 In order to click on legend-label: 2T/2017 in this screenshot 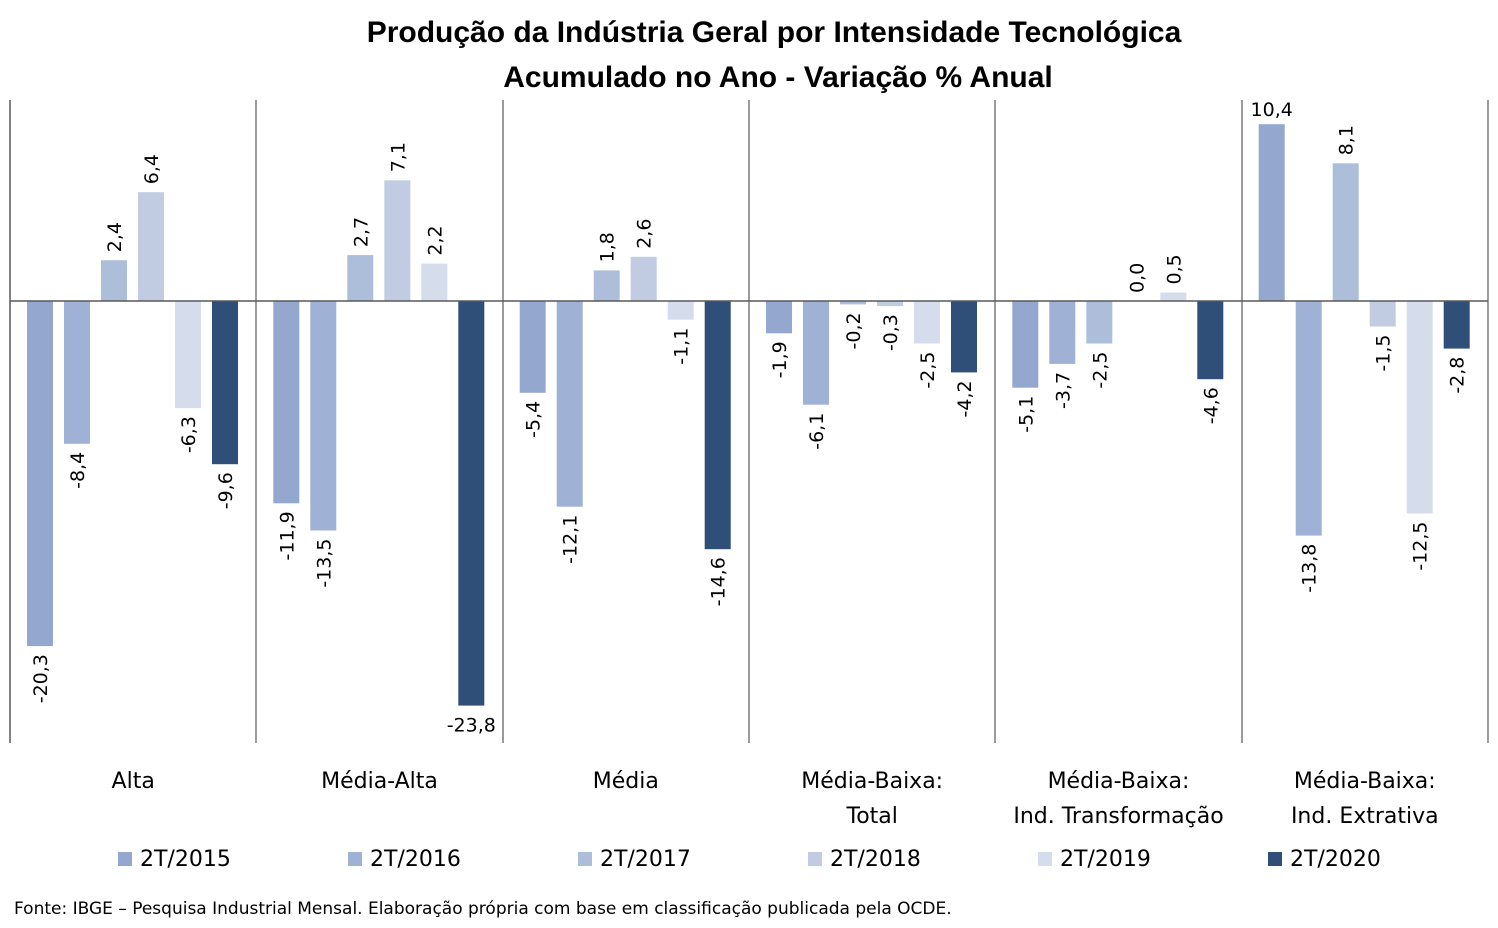, I will do `click(645, 859)`.